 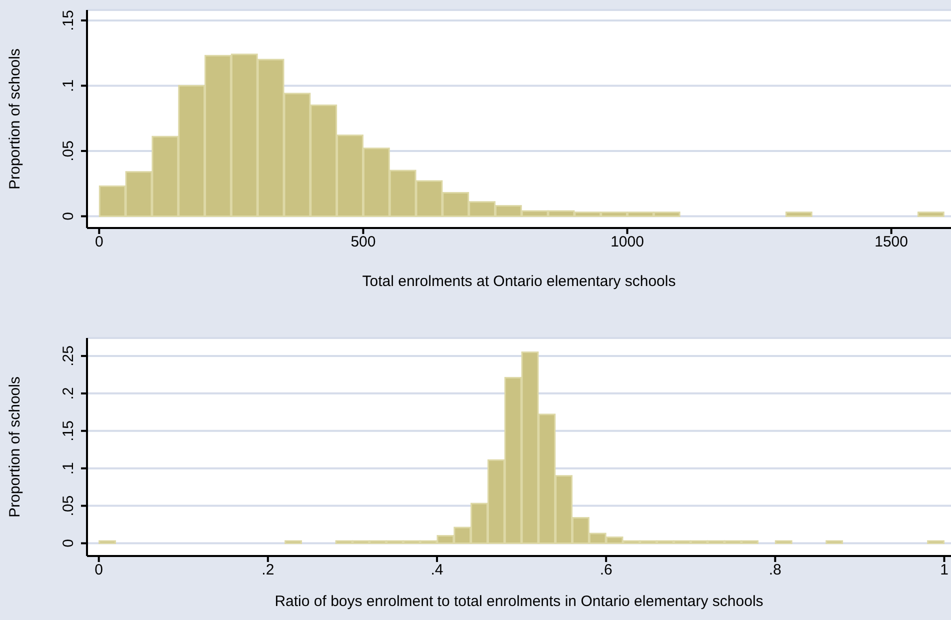 What do you see at coordinates (268, 570) in the screenshot?
I see `x-tick-label: .2` at bounding box center [268, 570].